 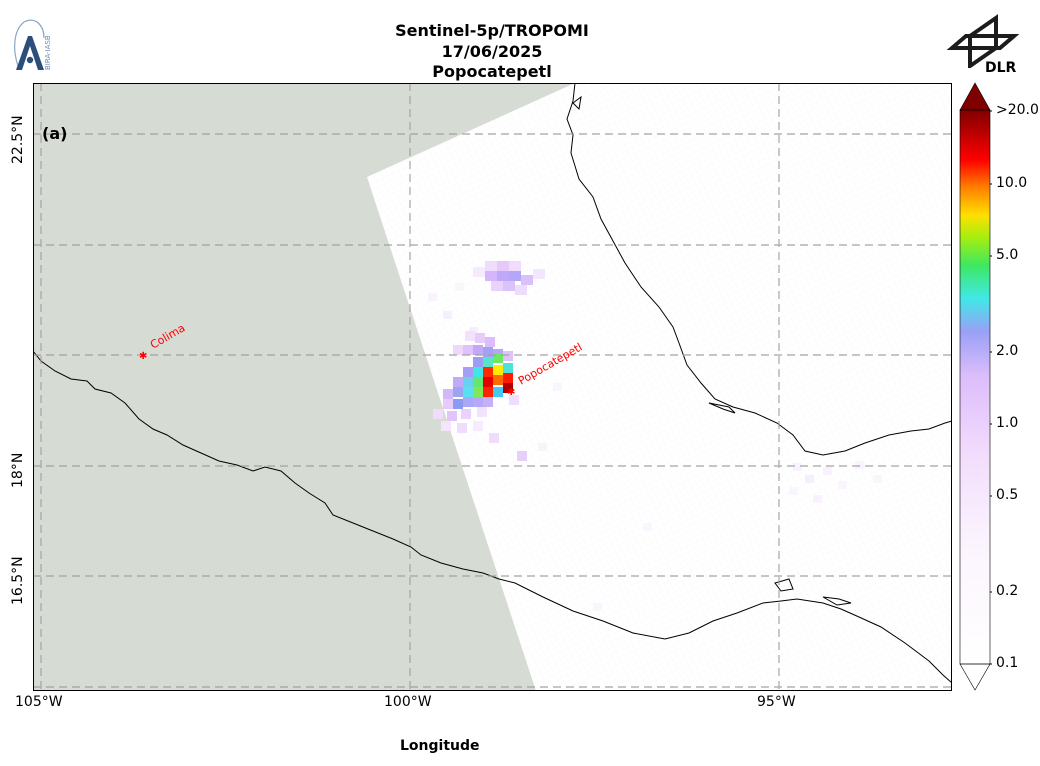 I want to click on colorbar-tick-label: 0.1, so click(x=1007, y=663).